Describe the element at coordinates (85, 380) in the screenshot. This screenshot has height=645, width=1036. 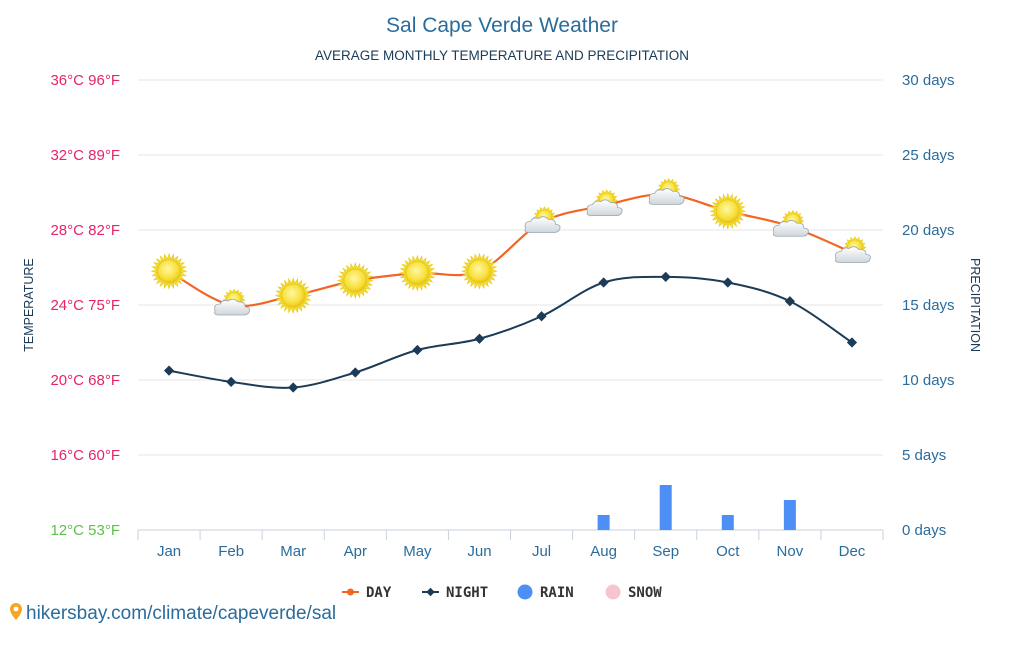
I see `temperature-tick-label: 20°C 68°F` at that location.